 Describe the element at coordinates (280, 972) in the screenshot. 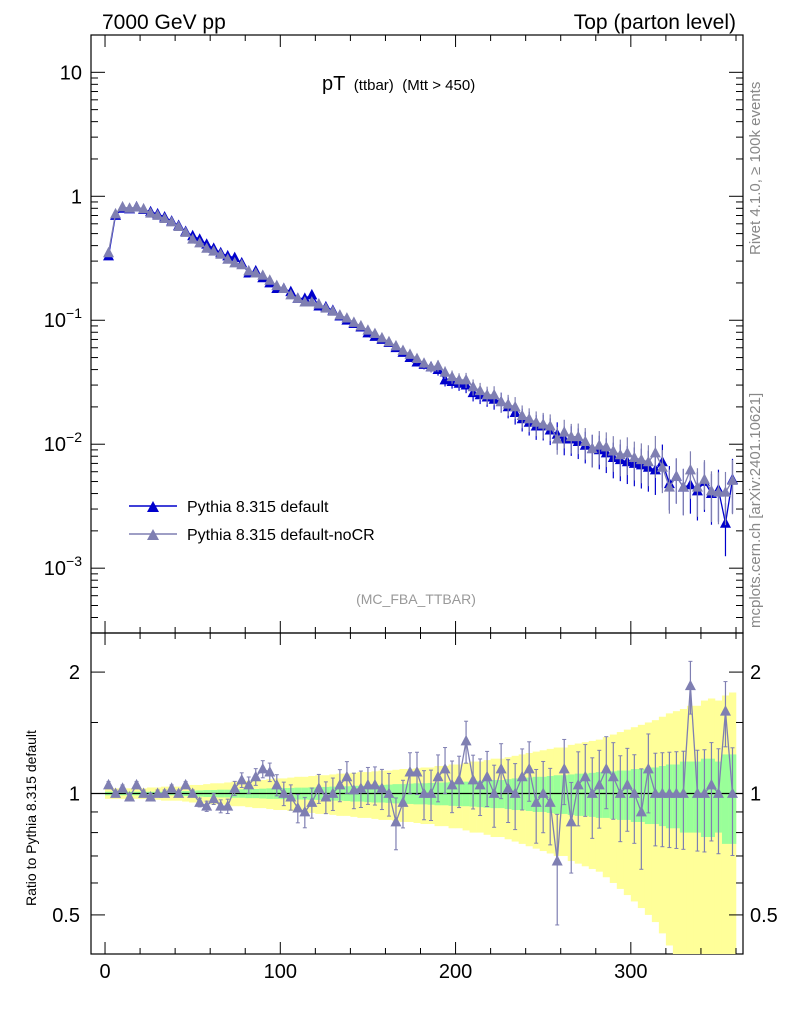

I see `xtick-label: 100` at that location.